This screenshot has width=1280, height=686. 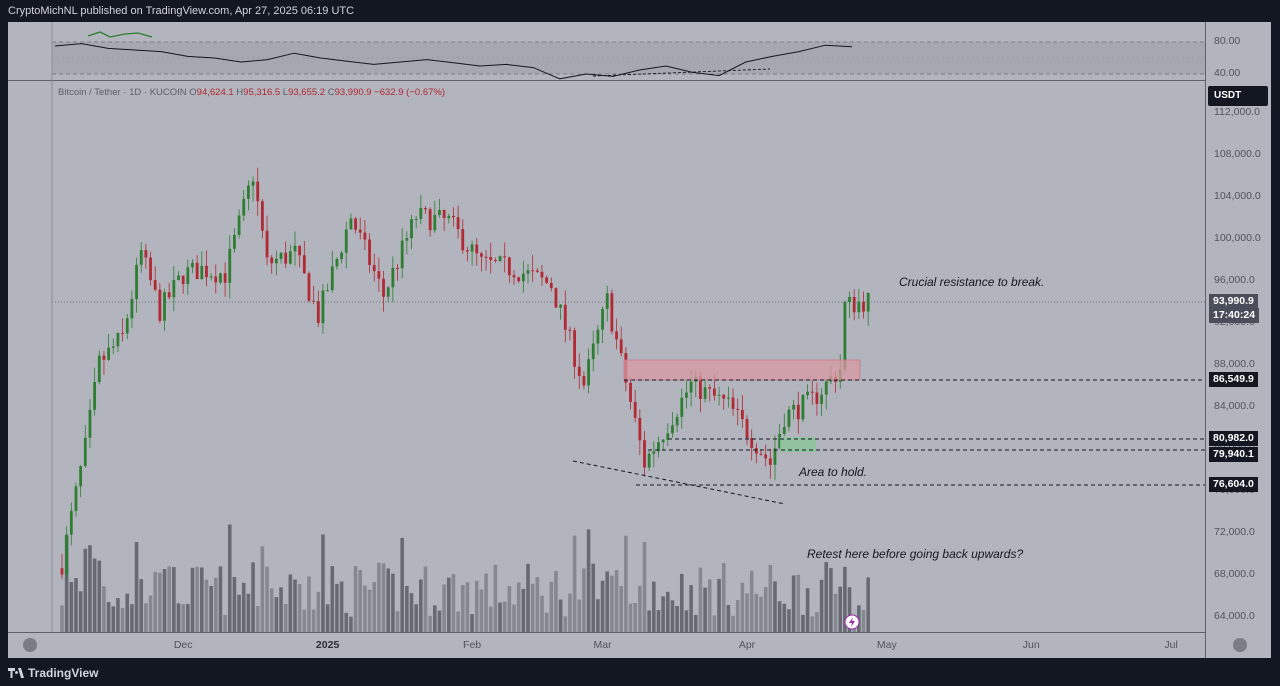 I want to click on legend-symbol: Bitcoin / Tether · 1D · KUCOIN, so click(x=122, y=92).